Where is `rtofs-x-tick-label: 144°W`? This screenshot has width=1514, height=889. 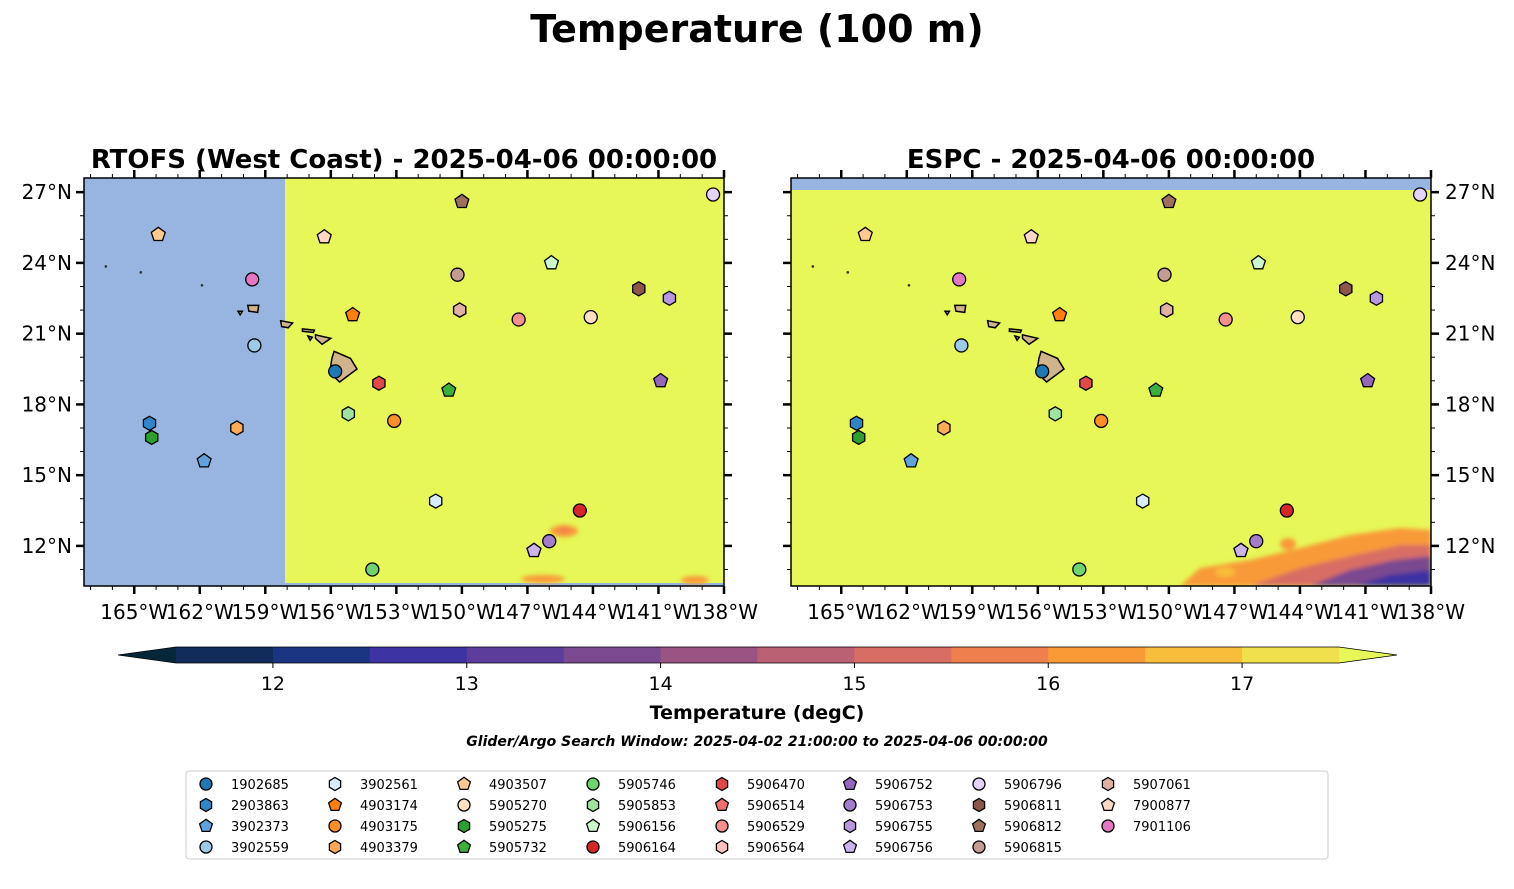 rtofs-x-tick-label: 144°W is located at coordinates (593, 612).